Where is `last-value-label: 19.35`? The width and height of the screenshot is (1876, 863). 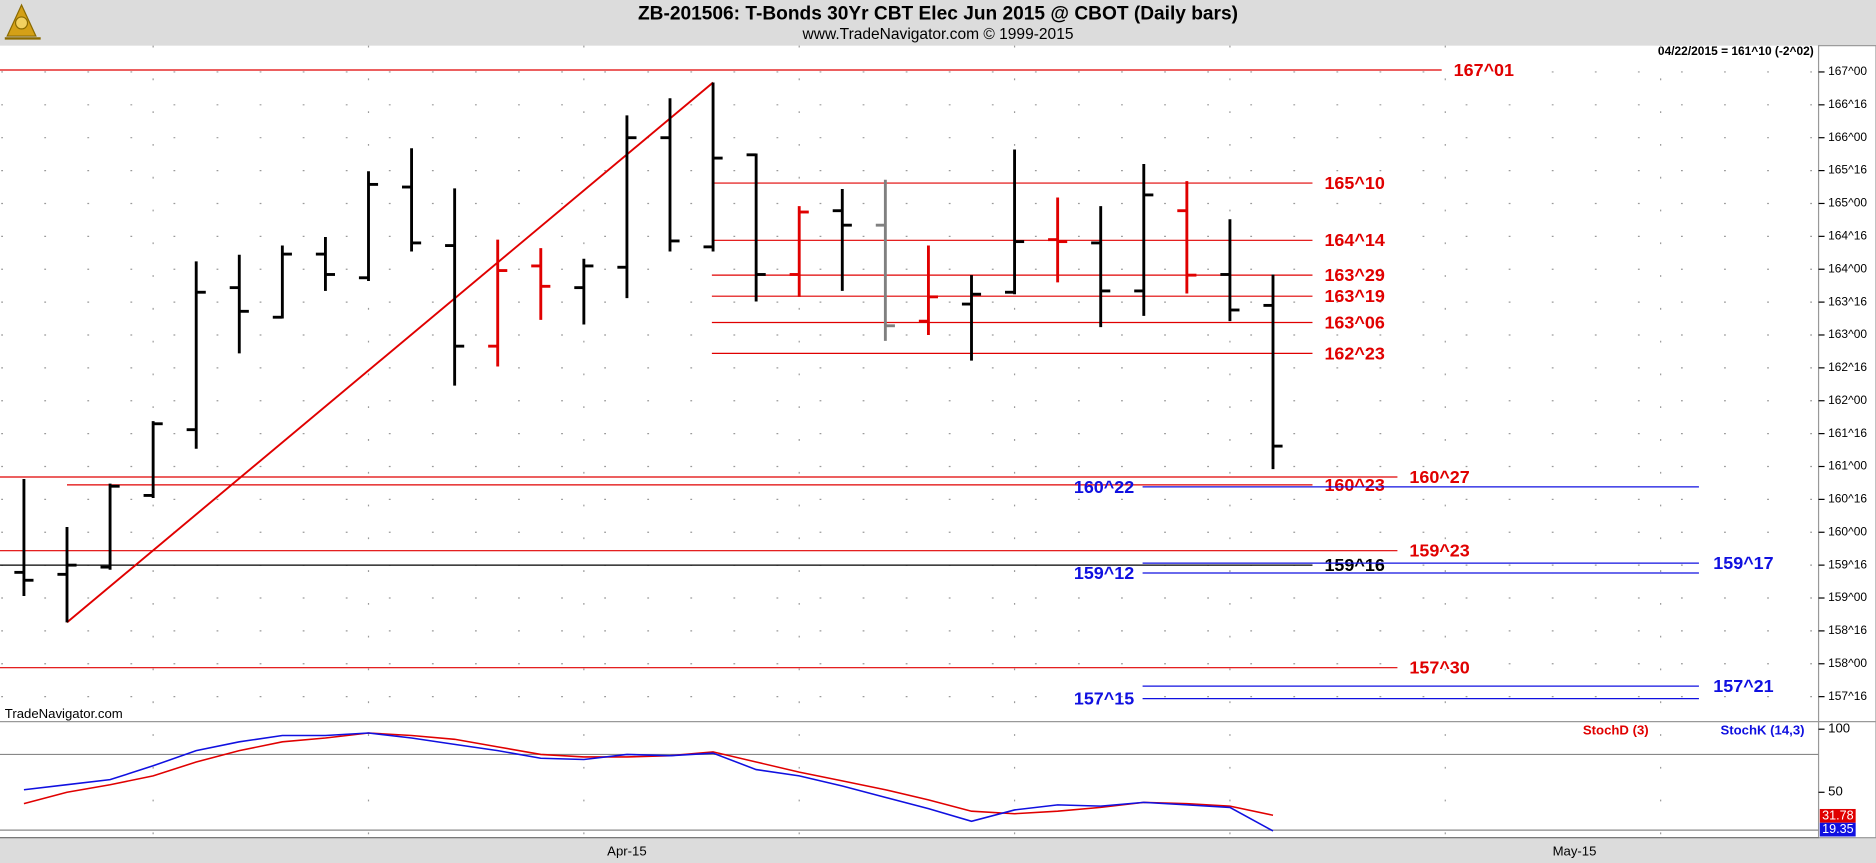 last-value-label: 19.35 is located at coordinates (1837, 829).